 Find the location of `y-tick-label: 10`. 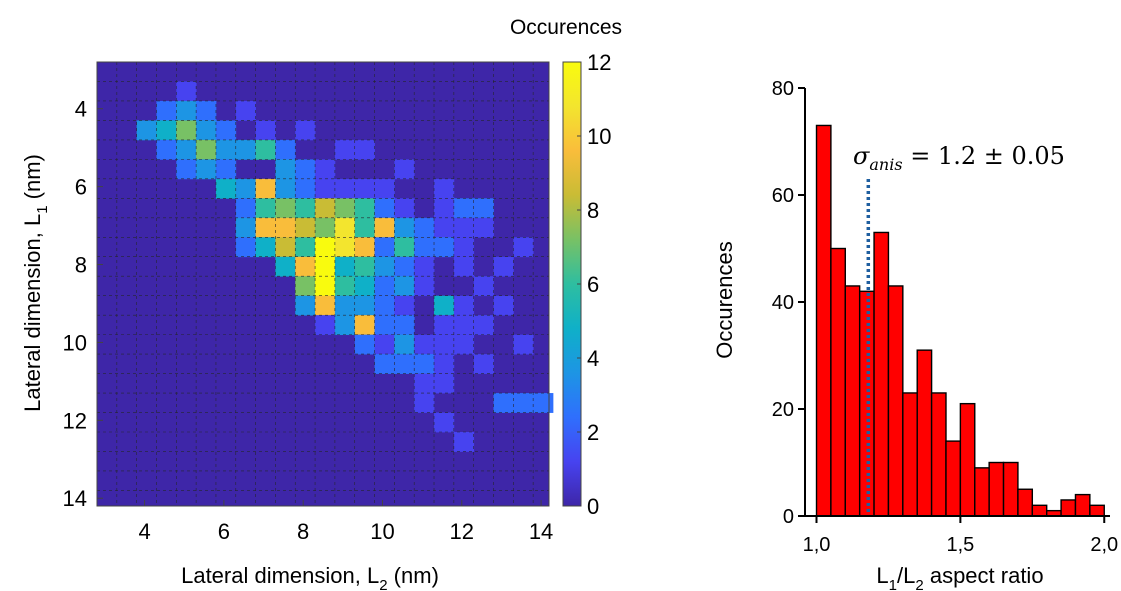

y-tick-label: 10 is located at coordinates (75, 342).